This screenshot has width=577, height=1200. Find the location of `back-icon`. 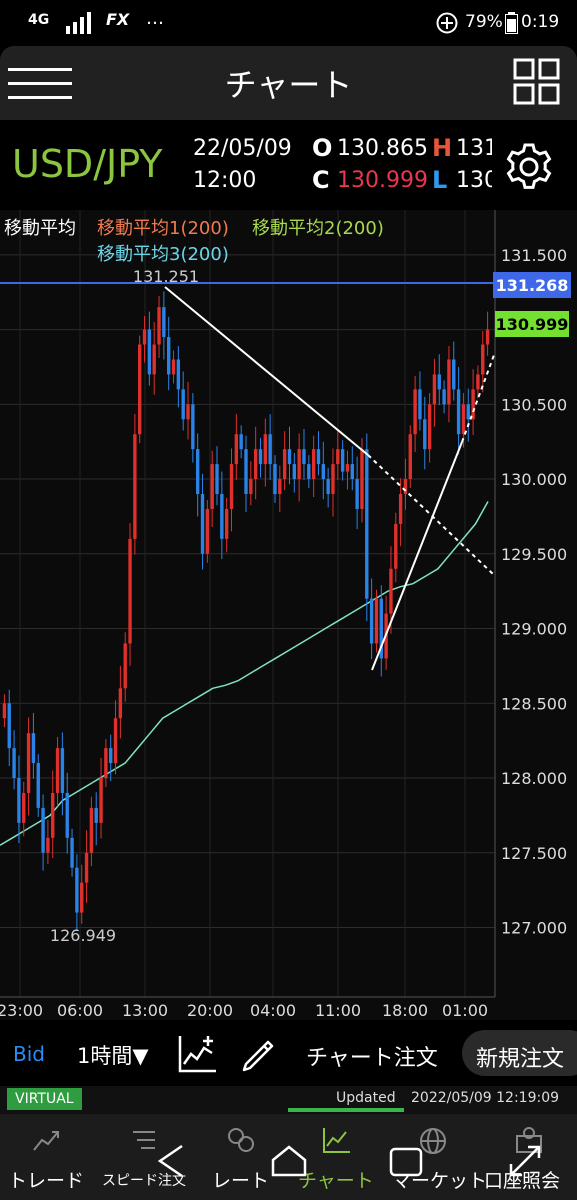

back-icon is located at coordinates (171, 1161).